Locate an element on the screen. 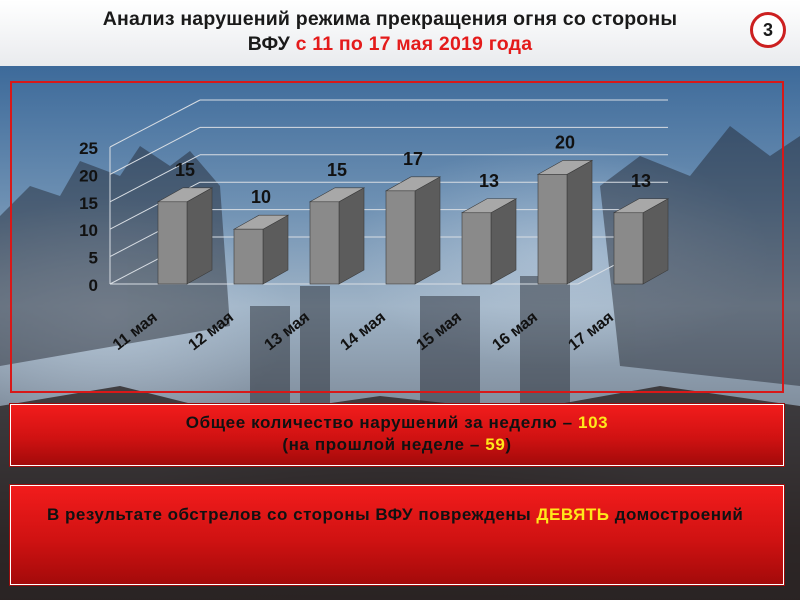 Image resolution: width=800 pixels, height=600 pixels. x-category-label: 12 мая is located at coordinates (211, 331).